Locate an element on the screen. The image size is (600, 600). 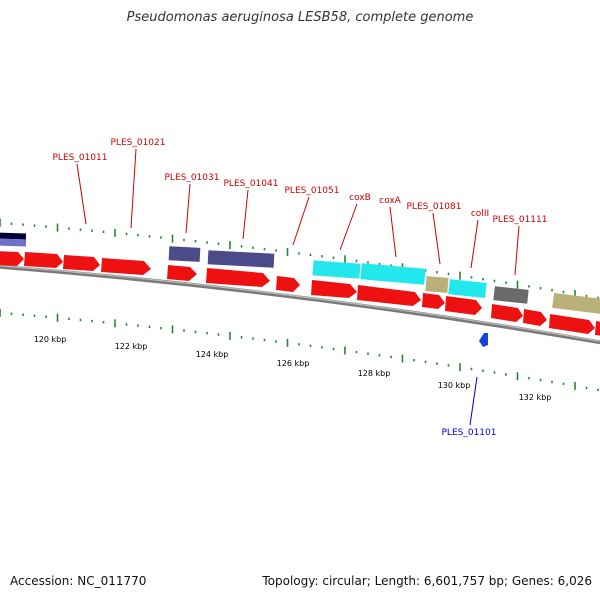
gene-label: PLES_01041 is located at coordinates (251, 184).